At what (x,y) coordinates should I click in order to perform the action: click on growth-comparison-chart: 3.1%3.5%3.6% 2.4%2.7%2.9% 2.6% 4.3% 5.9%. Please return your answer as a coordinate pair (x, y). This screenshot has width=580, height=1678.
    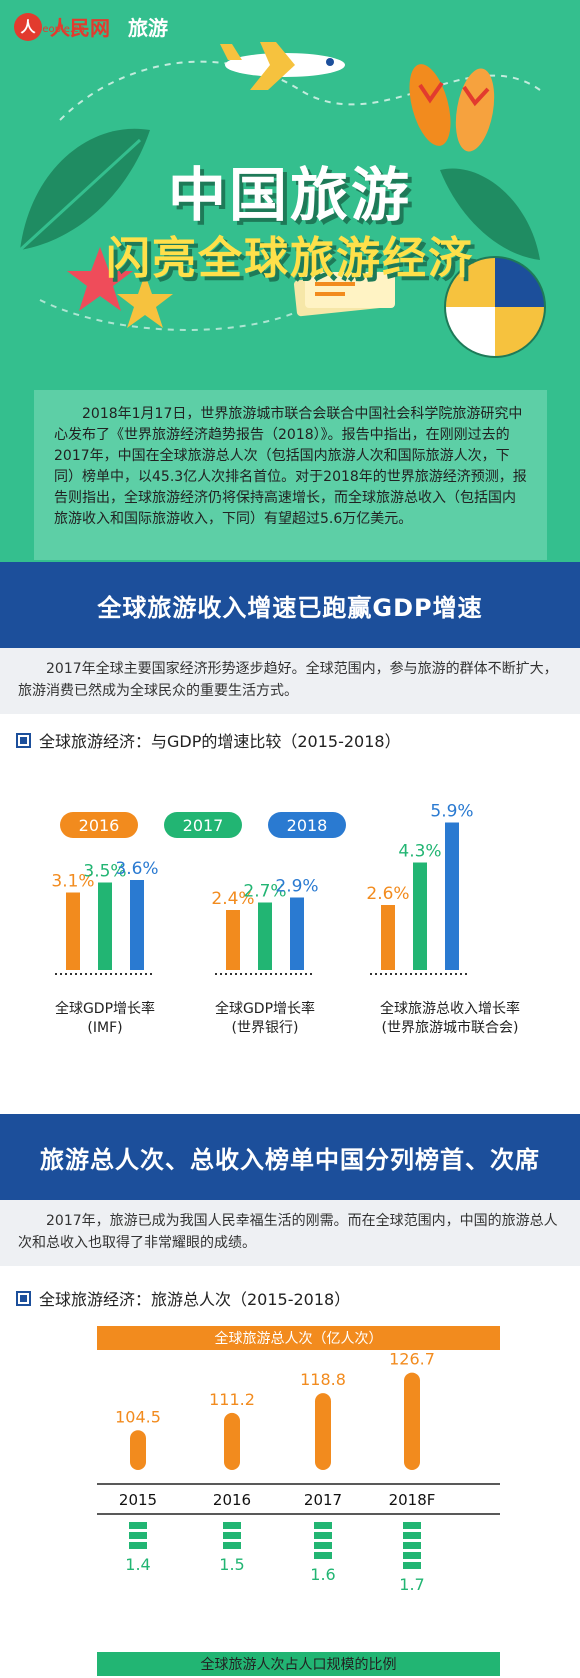
    Looking at the image, I should click on (262, 888).